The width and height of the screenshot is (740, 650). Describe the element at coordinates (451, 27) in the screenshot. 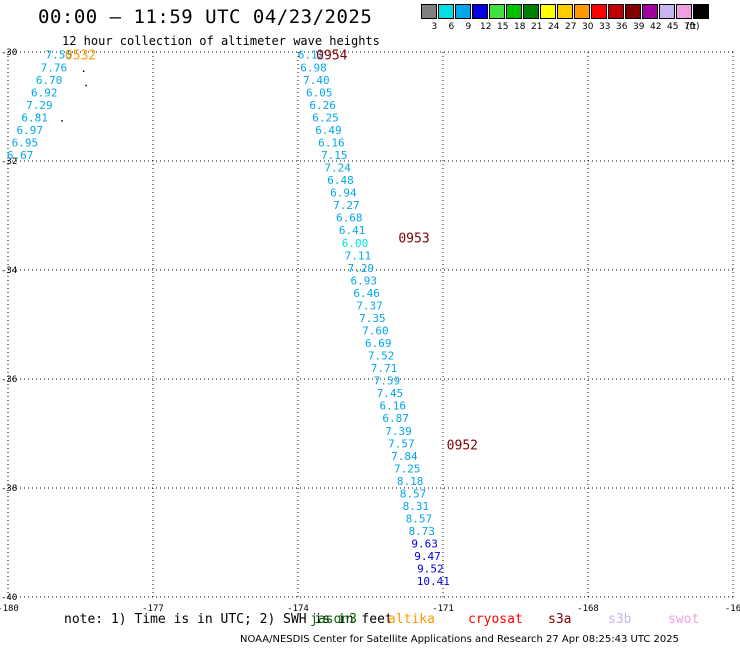

I see `color-scale-label: 6` at that location.